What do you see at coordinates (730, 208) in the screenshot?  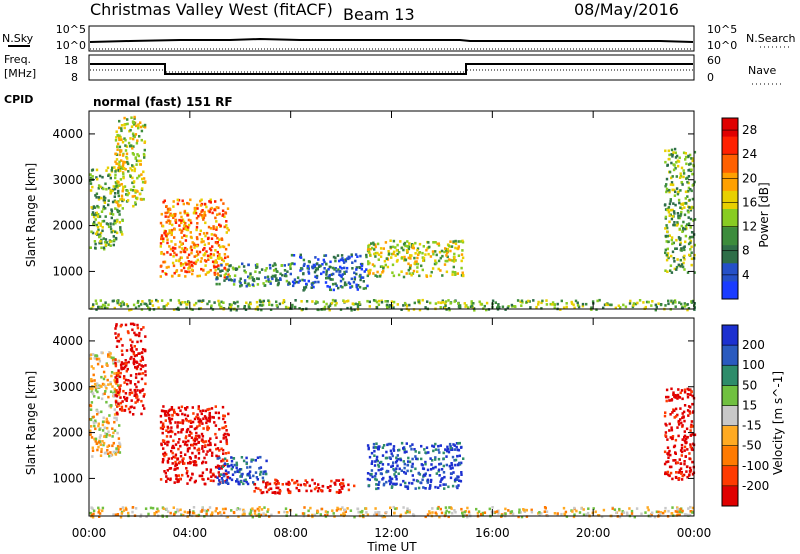 I see `colorbar-frame` at bounding box center [730, 208].